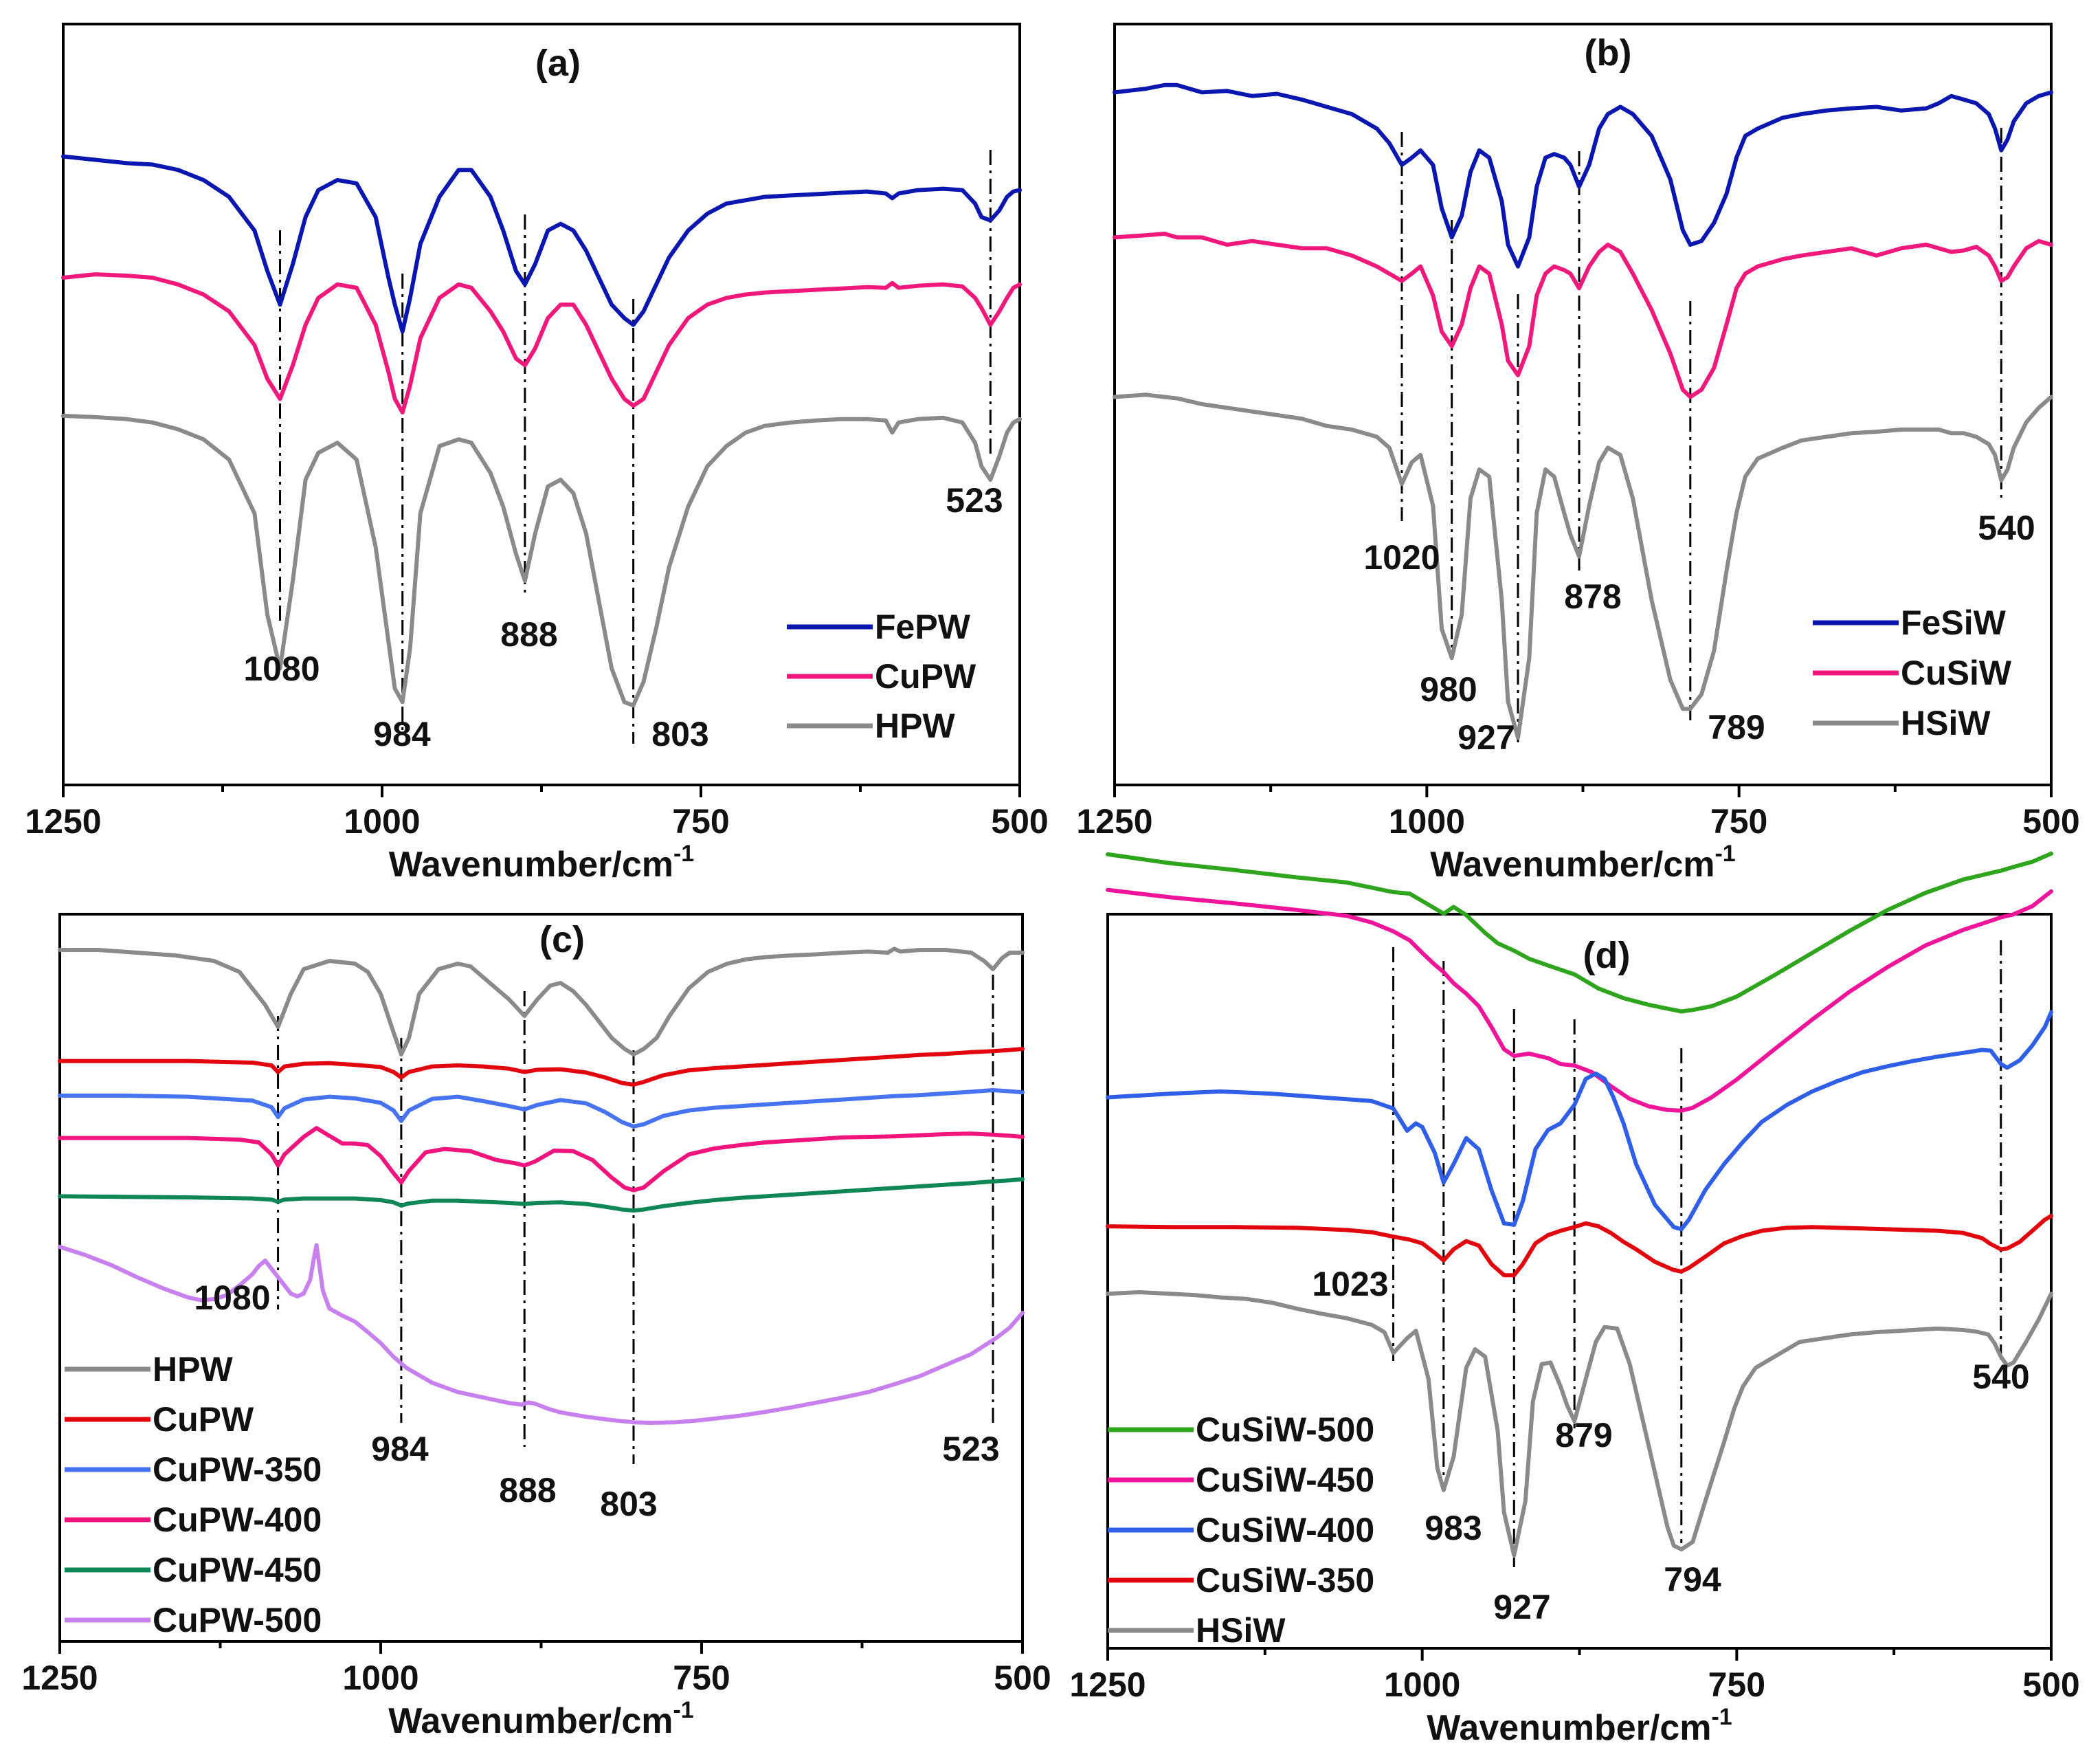 This screenshot has width=2100, height=1761. I want to click on legend-label: CuSiW-350, so click(1285, 1580).